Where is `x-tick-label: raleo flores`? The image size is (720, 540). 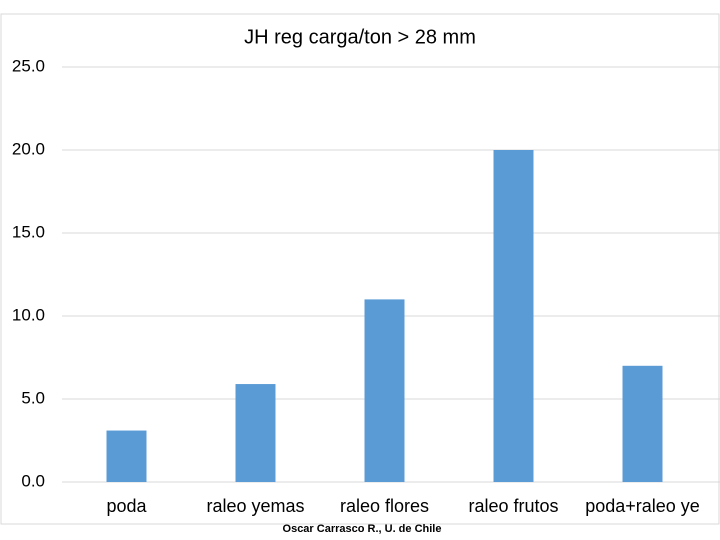
x-tick-label: raleo flores is located at coordinates (384, 506).